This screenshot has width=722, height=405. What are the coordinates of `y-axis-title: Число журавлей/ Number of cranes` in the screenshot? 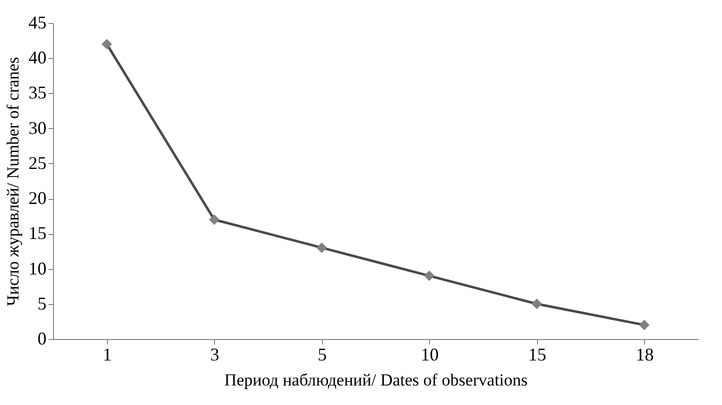 It's located at (13, 181).